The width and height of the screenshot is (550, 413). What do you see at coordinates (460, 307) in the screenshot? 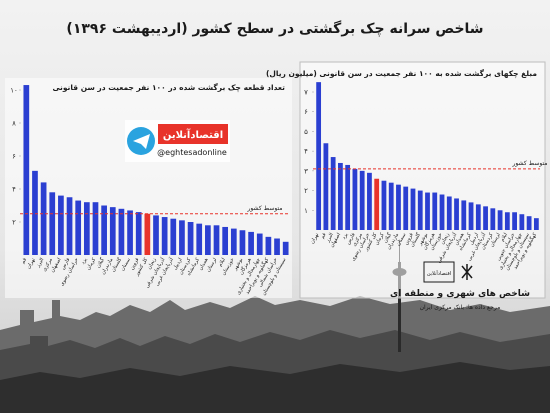
I see `source: مرجع داده ها: بانک مرکزی ایران` at bounding box center [460, 307].